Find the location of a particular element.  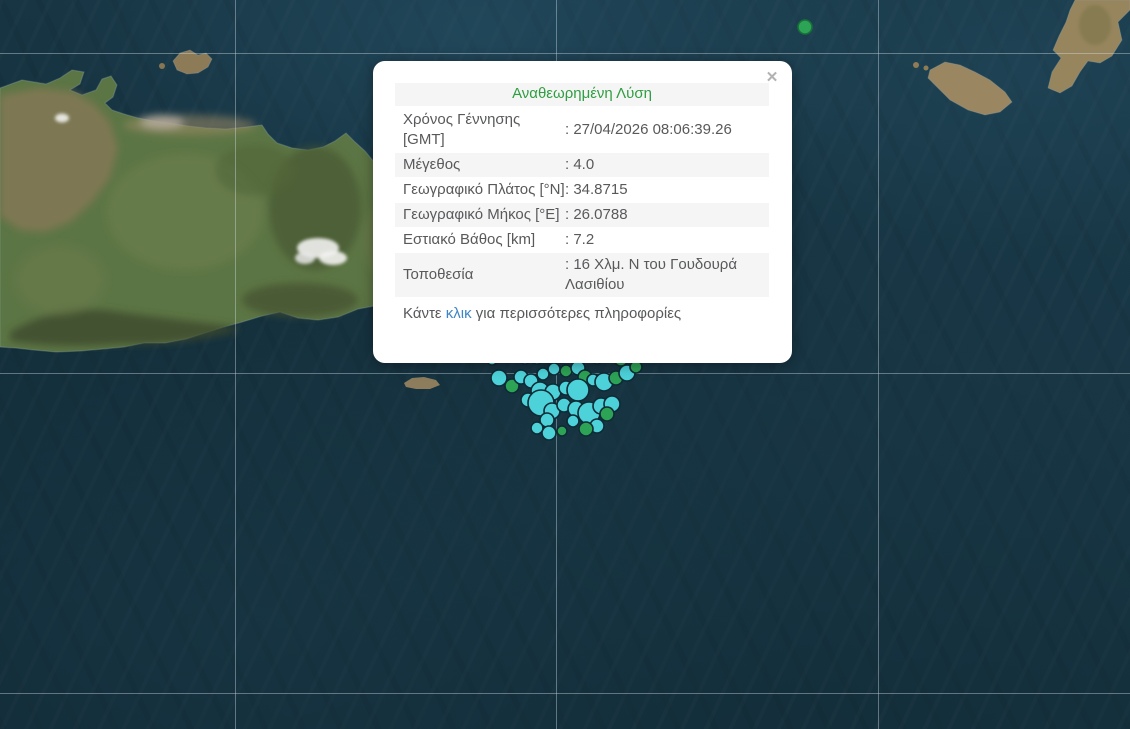

popup-footer: Κάντε κλικ για περισσότερες πληροφορίες is located at coordinates (586, 314).